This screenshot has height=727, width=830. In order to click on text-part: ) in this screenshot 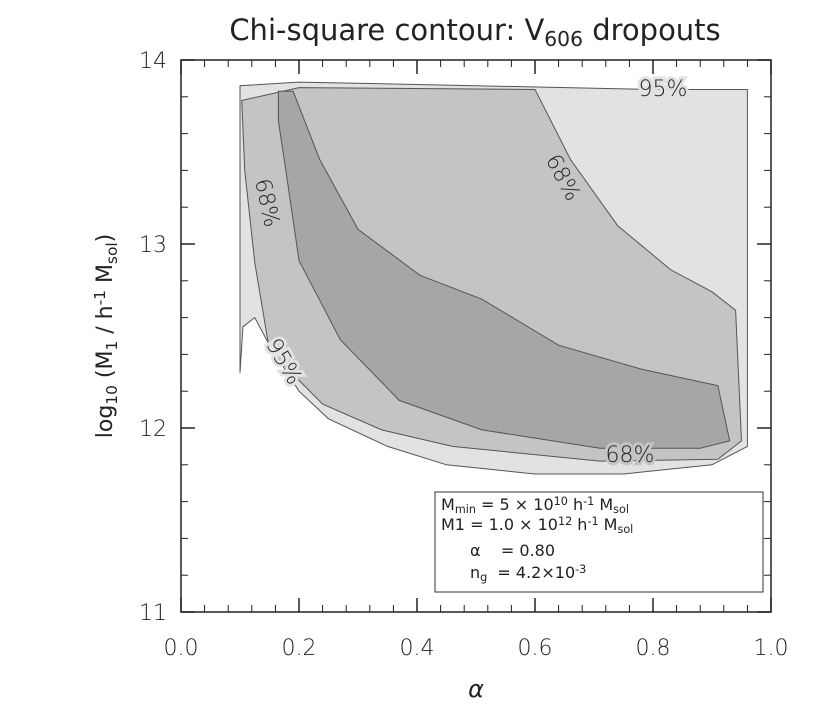, I will do `click(105, 238)`.